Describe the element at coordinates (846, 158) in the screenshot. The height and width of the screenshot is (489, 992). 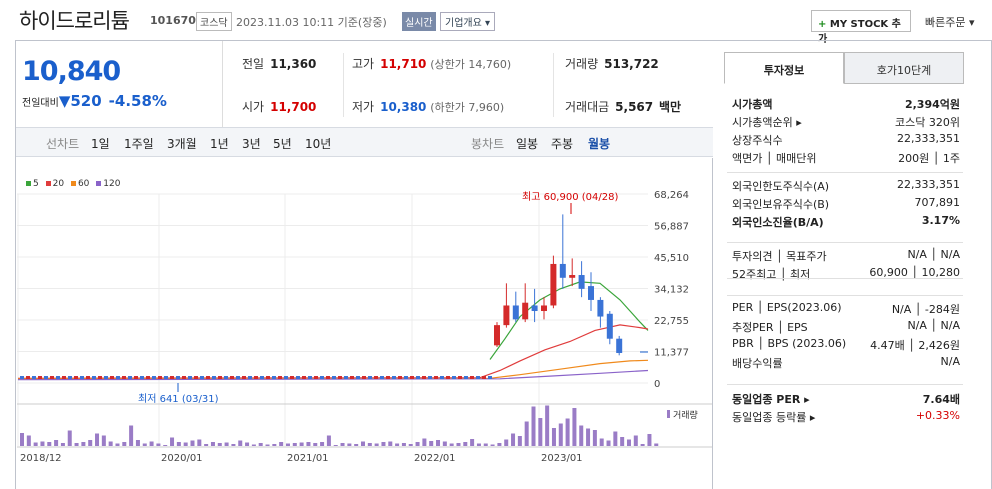
I see `info-row: 액면가 │ 매매단위 200원 │ 1주` at that location.